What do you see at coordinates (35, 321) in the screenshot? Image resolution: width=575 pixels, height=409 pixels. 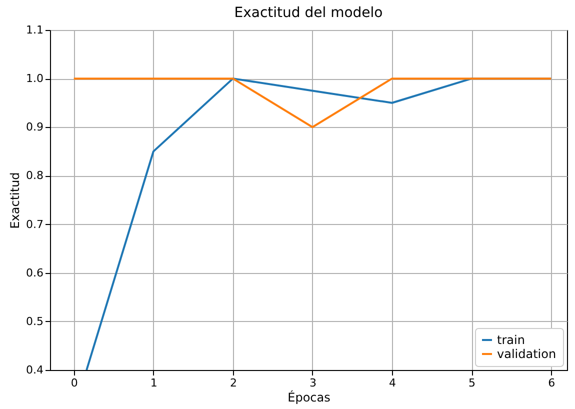 I see `y-tick-label: 0.5` at bounding box center [35, 321].